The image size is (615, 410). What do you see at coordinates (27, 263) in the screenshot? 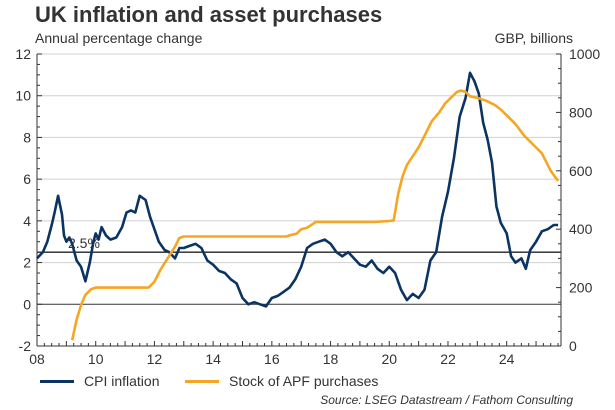
I see `y-left-tick-label: 2` at bounding box center [27, 263].